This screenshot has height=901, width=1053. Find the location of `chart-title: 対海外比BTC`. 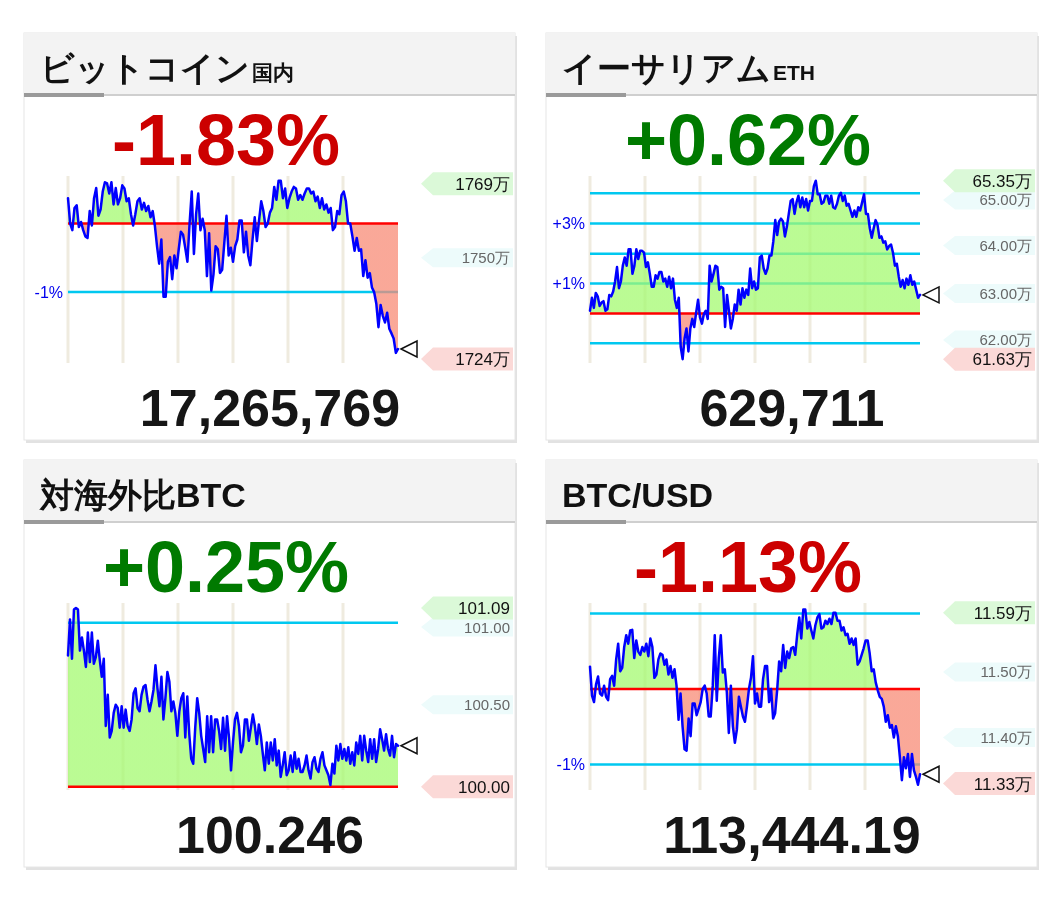

chart-title: 対海外比BTC is located at coordinates (142, 495).